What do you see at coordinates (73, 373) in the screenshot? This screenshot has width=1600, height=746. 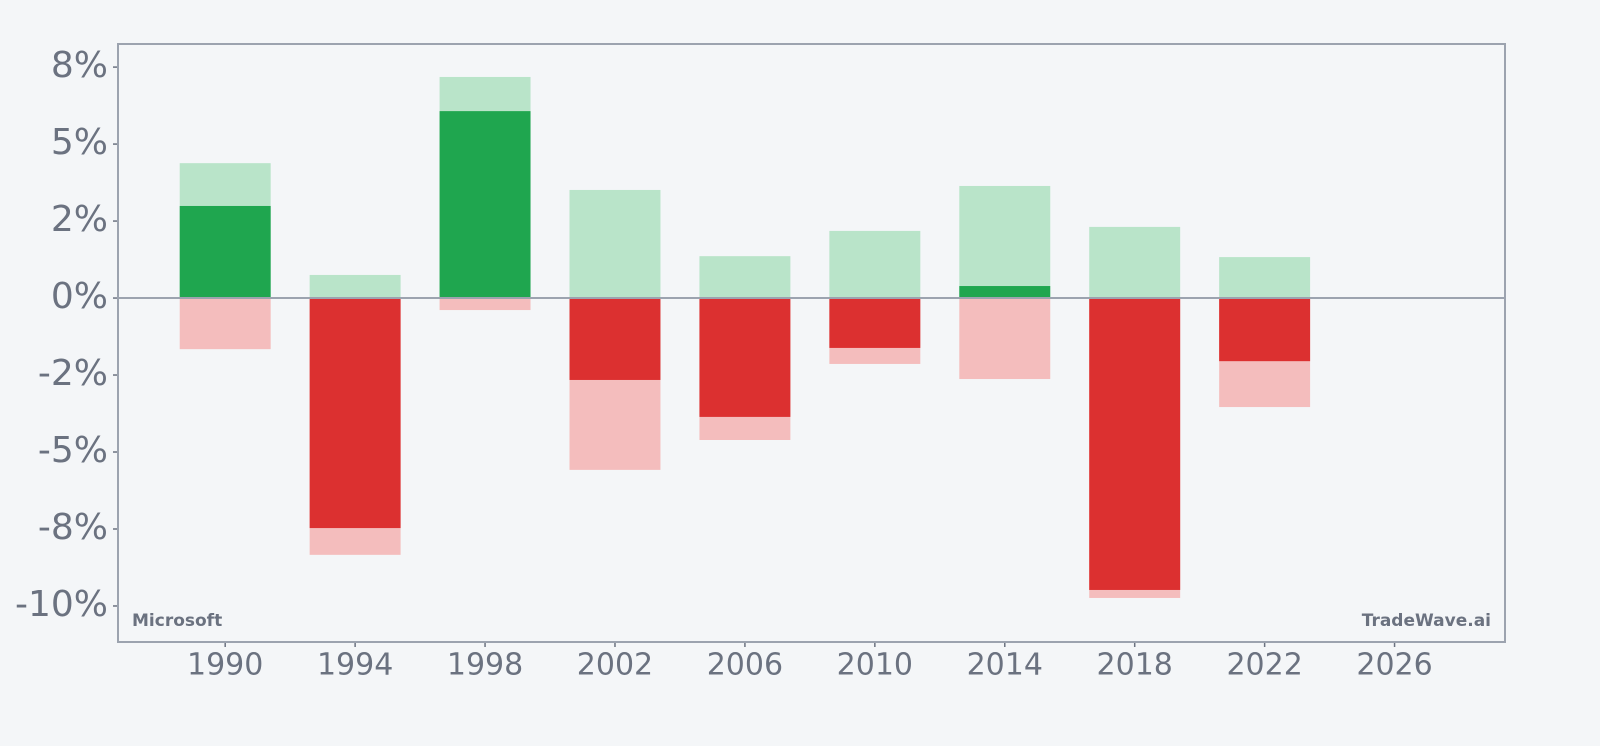 I see `y-tick-label: -2%` at bounding box center [73, 373].